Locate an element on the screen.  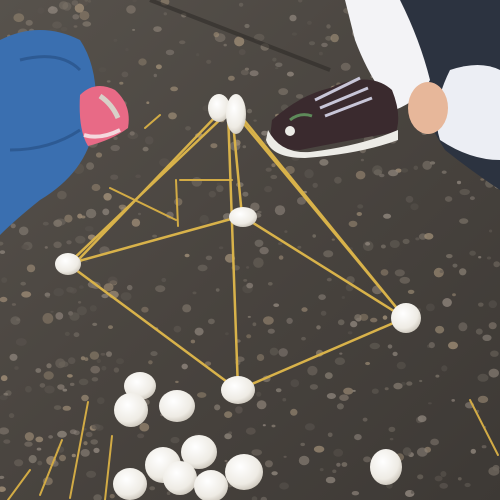
blue-jeans is located at coordinates (48, 132).